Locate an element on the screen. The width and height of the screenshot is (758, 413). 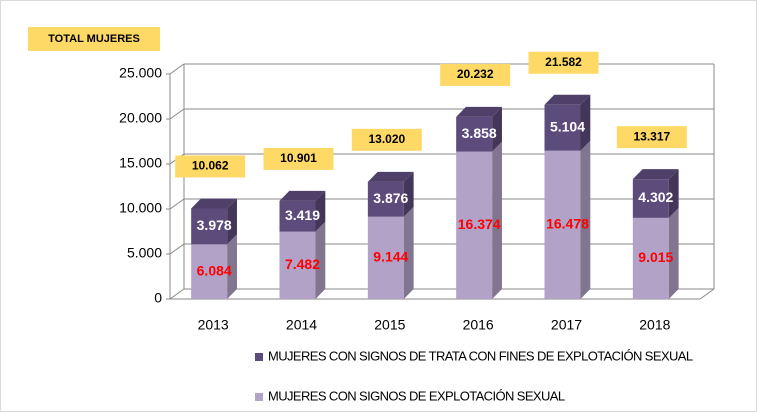
floor-right is located at coordinates (707, 294).